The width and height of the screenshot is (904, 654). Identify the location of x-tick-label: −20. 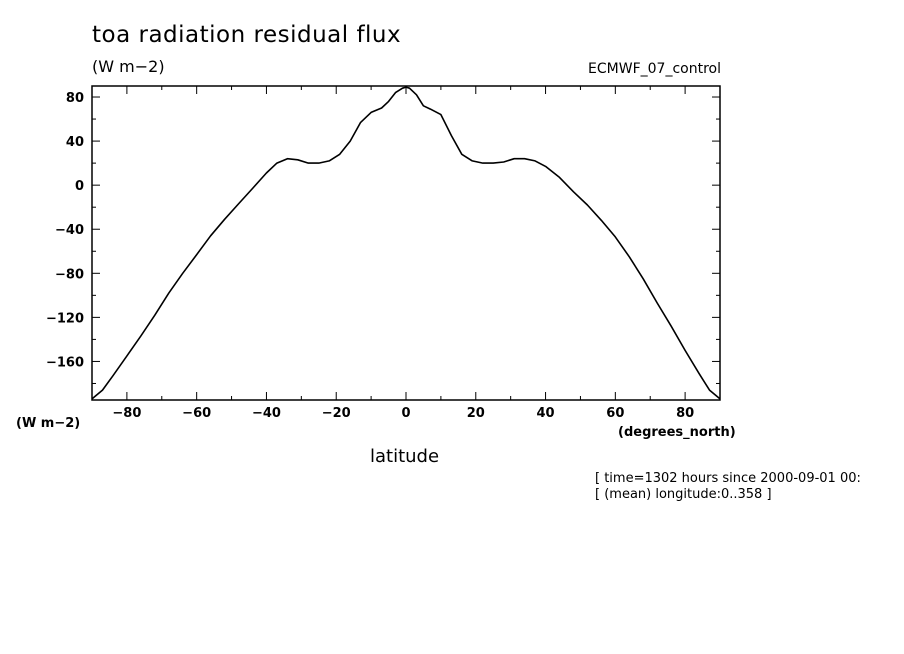
(336, 413).